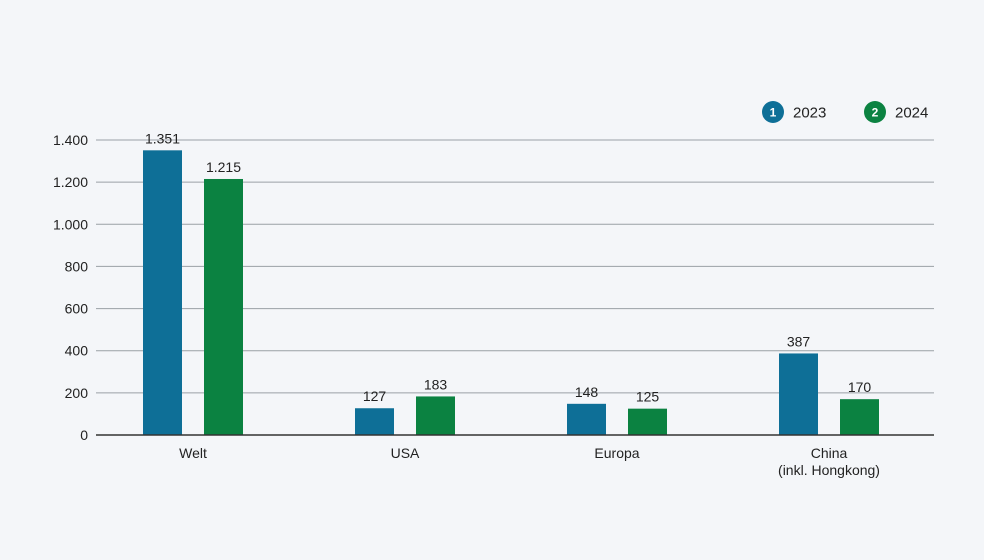 This screenshot has height=560, width=984. I want to click on y-tick-label: 600, so click(77, 309).